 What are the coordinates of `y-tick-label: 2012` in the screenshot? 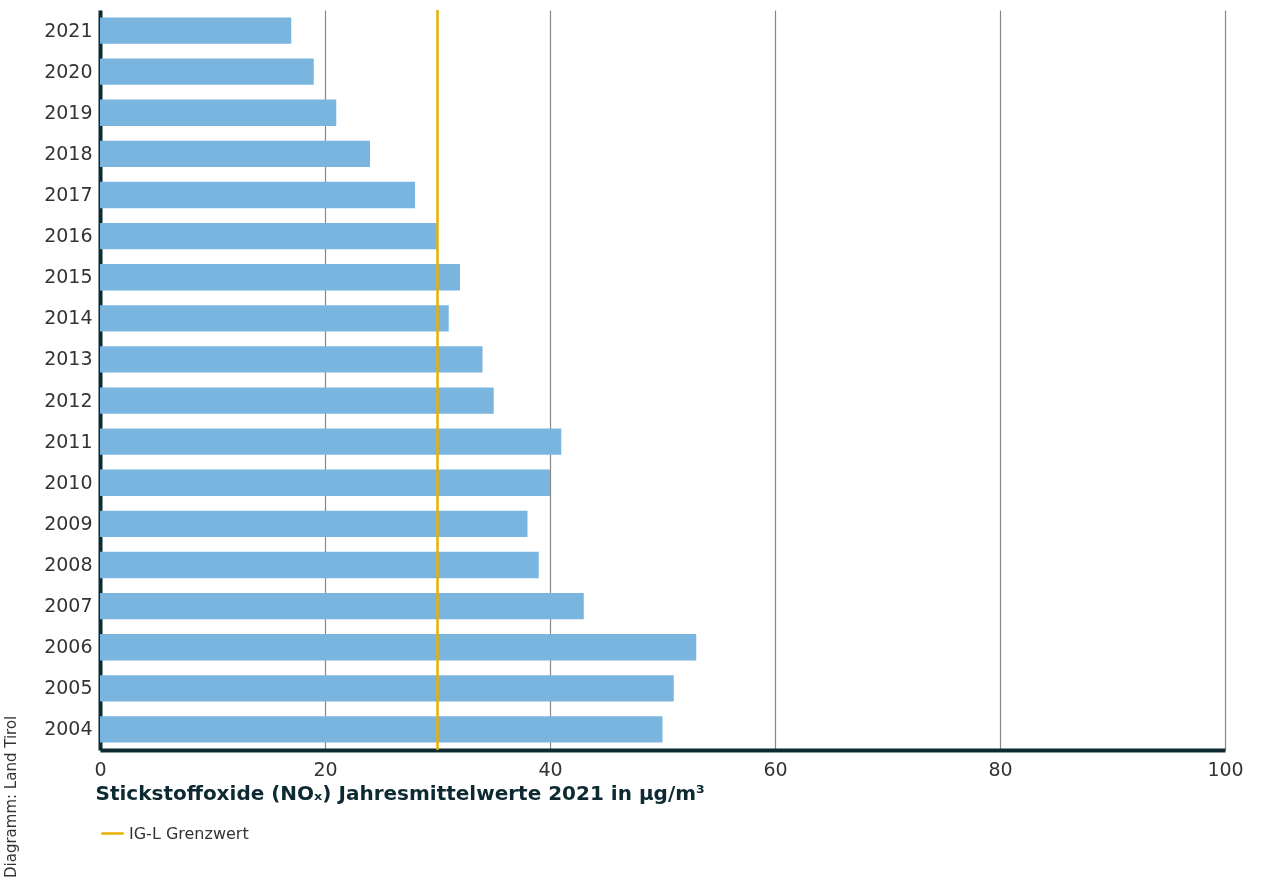 It's located at (68, 399).